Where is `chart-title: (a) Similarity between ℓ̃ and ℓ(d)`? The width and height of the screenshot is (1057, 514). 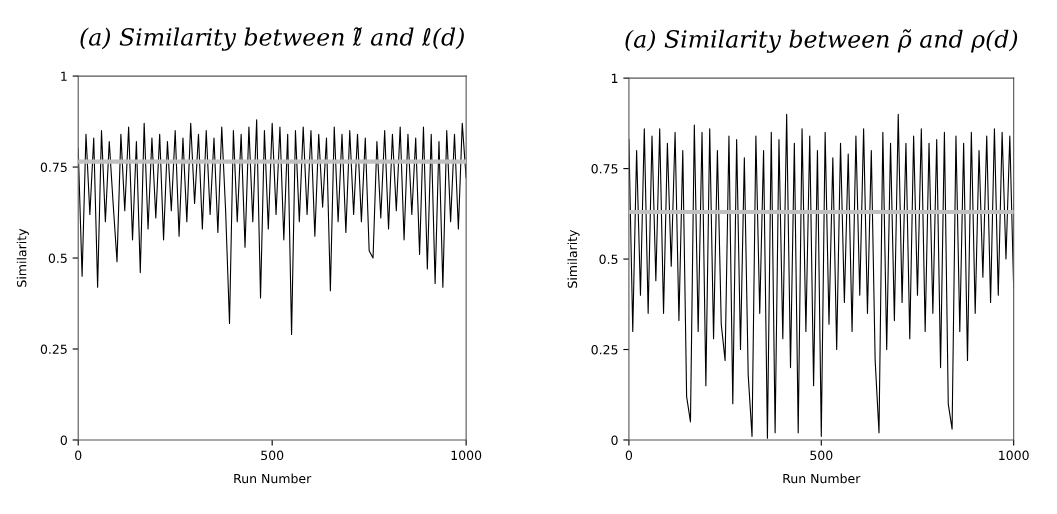
chart-title: (a) Similarity between ℓ̃ and ℓ(d) is located at coordinates (272, 39).